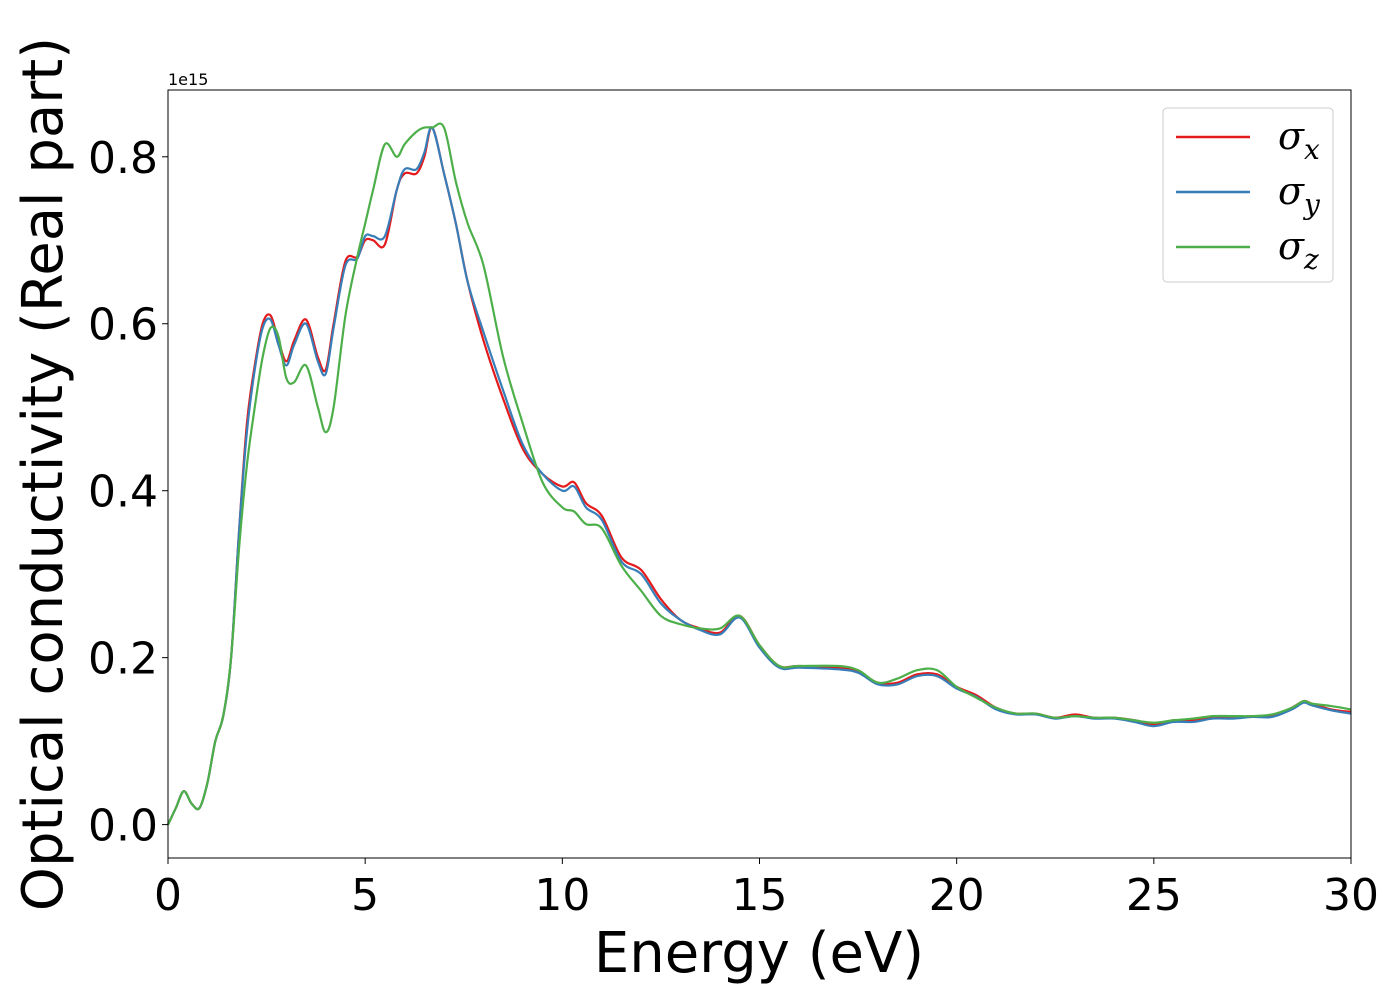  Describe the element at coordinates (123, 158) in the screenshot. I see `y-tick-label: 0.8` at that location.